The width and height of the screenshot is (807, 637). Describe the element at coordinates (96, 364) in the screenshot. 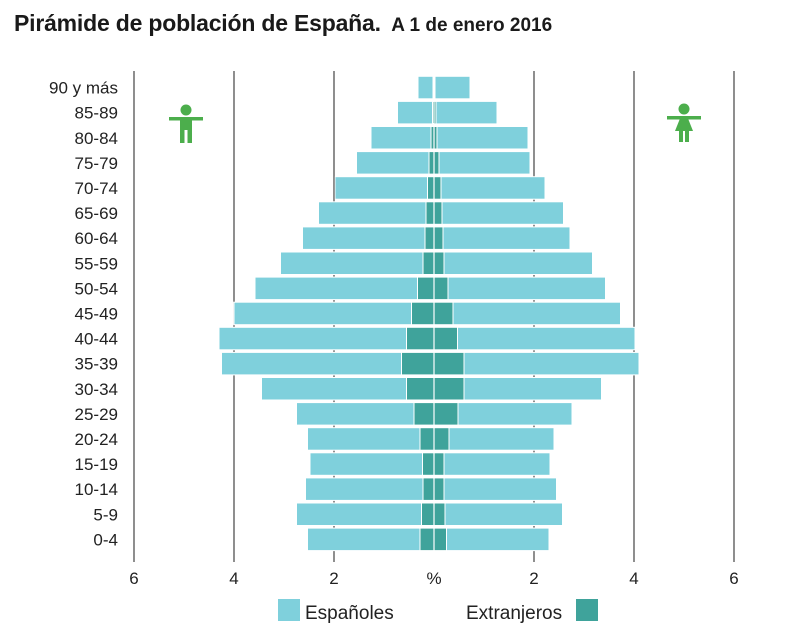

I see `age-label: 35-39` at that location.